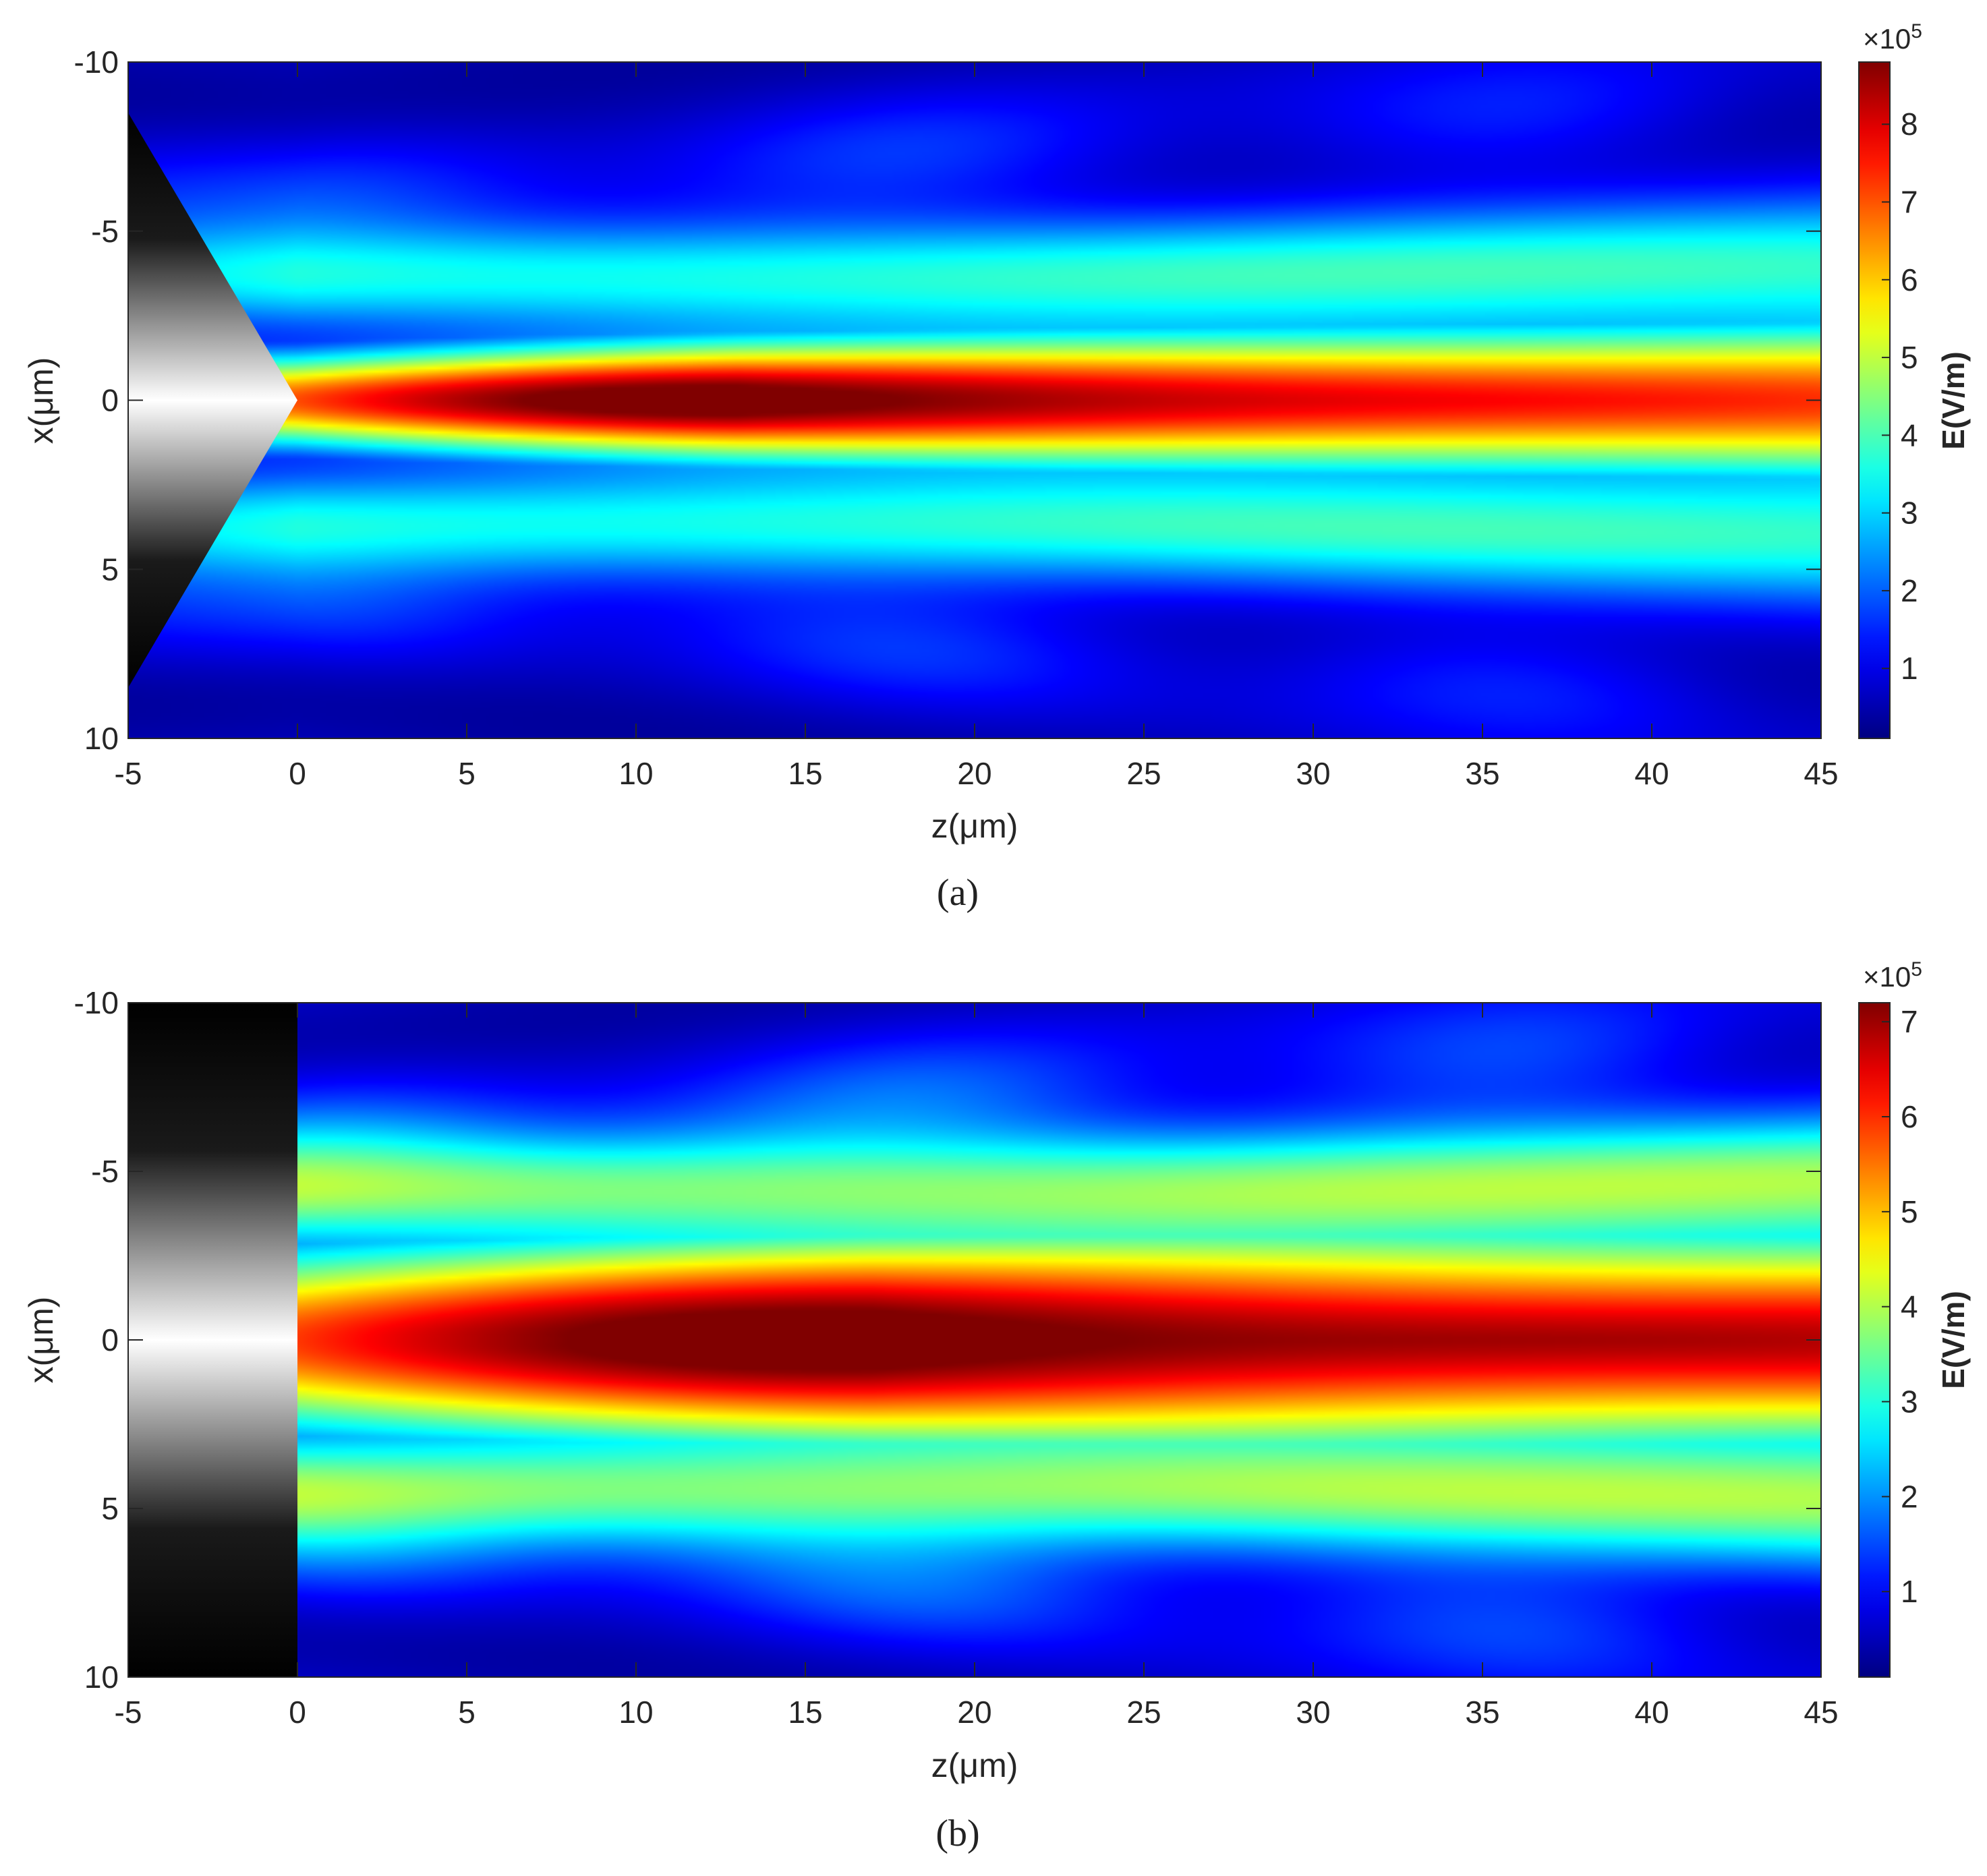  Describe the element at coordinates (958, 893) in the screenshot. I see `panel-label: (a)` at that location.